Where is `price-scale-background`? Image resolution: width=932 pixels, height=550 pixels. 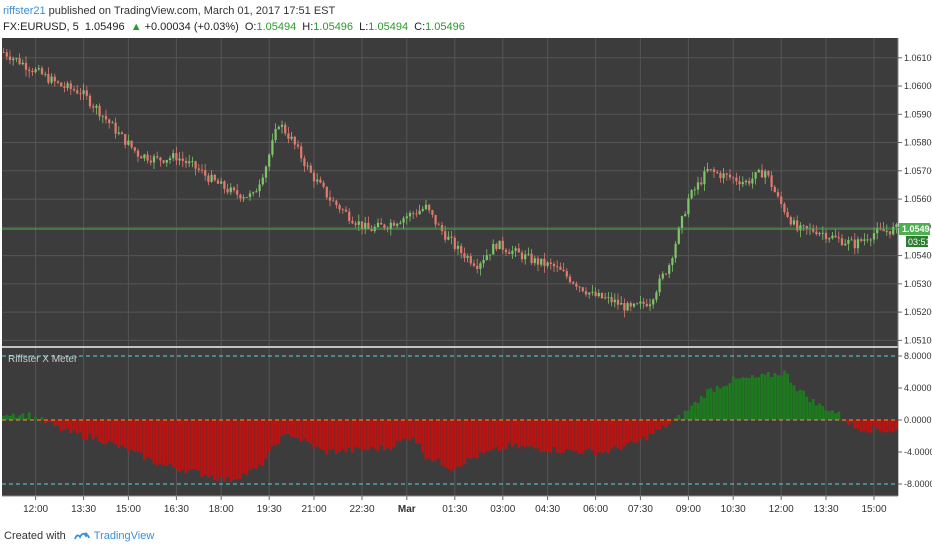 price-scale-background is located at coordinates (915, 267).